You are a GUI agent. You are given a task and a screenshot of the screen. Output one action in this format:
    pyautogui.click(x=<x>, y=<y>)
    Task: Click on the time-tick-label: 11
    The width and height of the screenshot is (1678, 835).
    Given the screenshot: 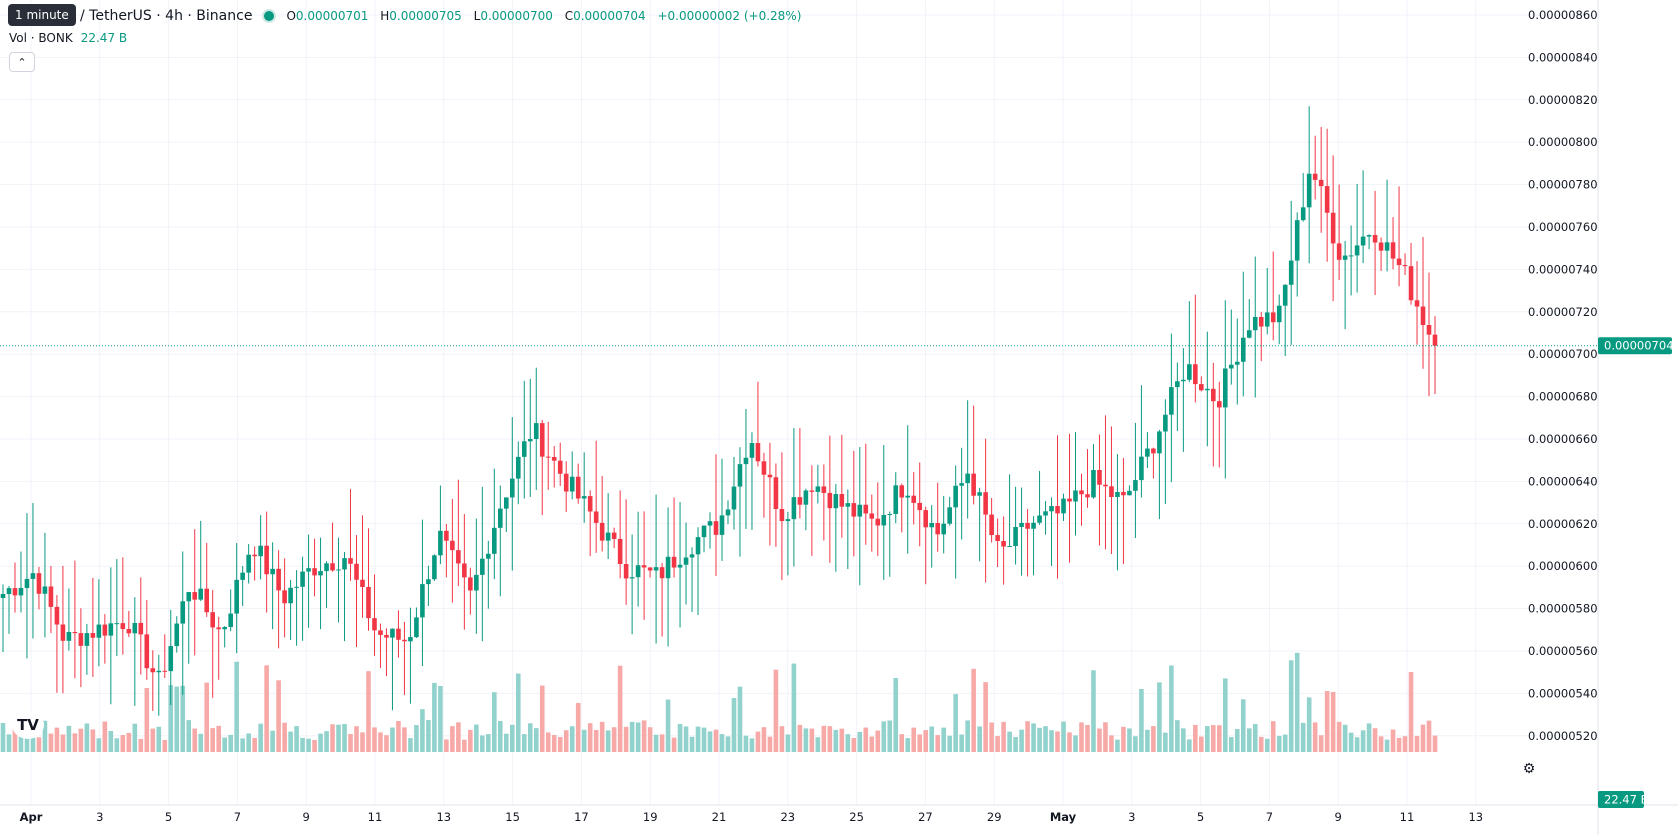 What is the action you would take?
    pyautogui.click(x=375, y=817)
    